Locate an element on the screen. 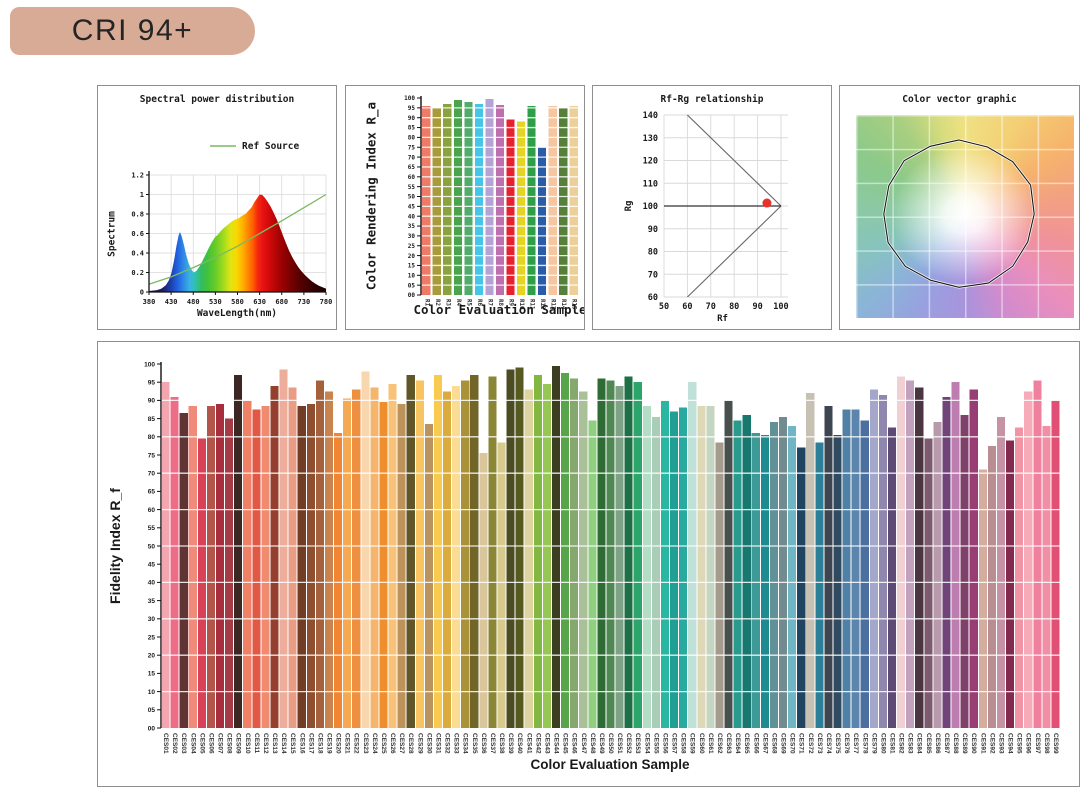  bar-CES36 is located at coordinates (483, 590).